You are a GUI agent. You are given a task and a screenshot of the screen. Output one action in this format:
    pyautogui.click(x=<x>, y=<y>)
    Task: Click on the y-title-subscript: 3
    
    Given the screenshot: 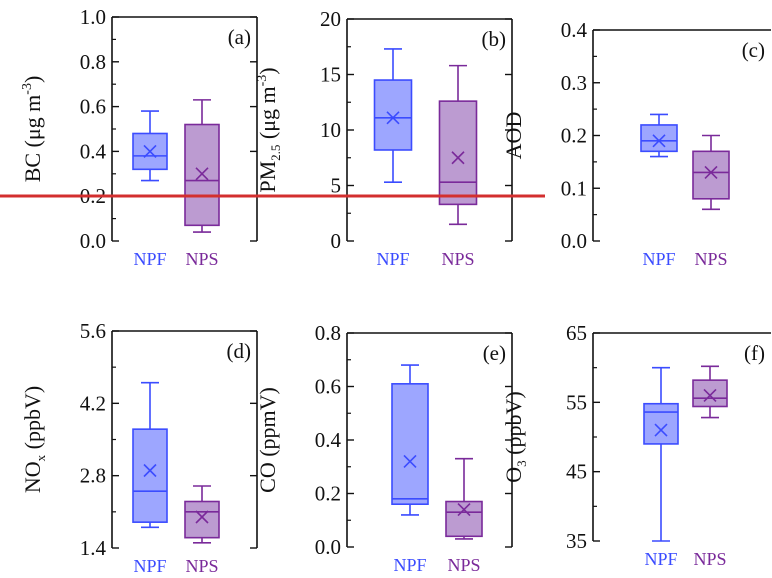 What is the action you would take?
    pyautogui.click(x=521, y=463)
    